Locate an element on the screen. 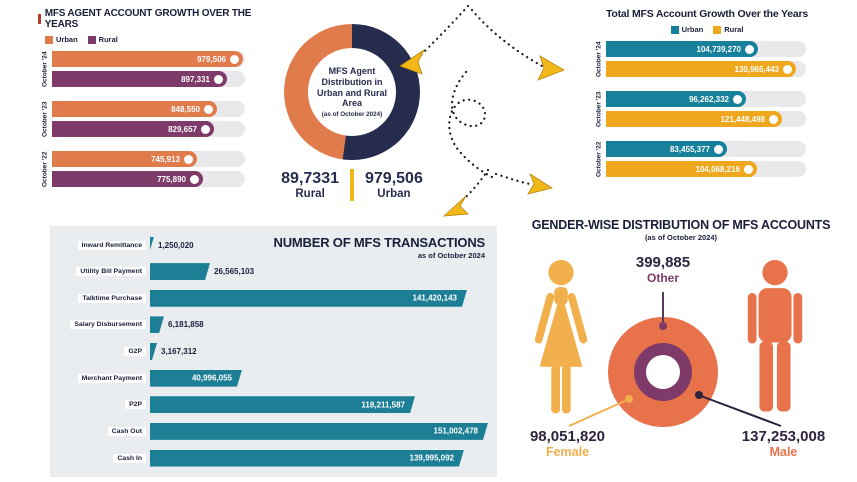 The width and height of the screenshot is (857, 482). bar-track: 979,506 is located at coordinates (148, 59).